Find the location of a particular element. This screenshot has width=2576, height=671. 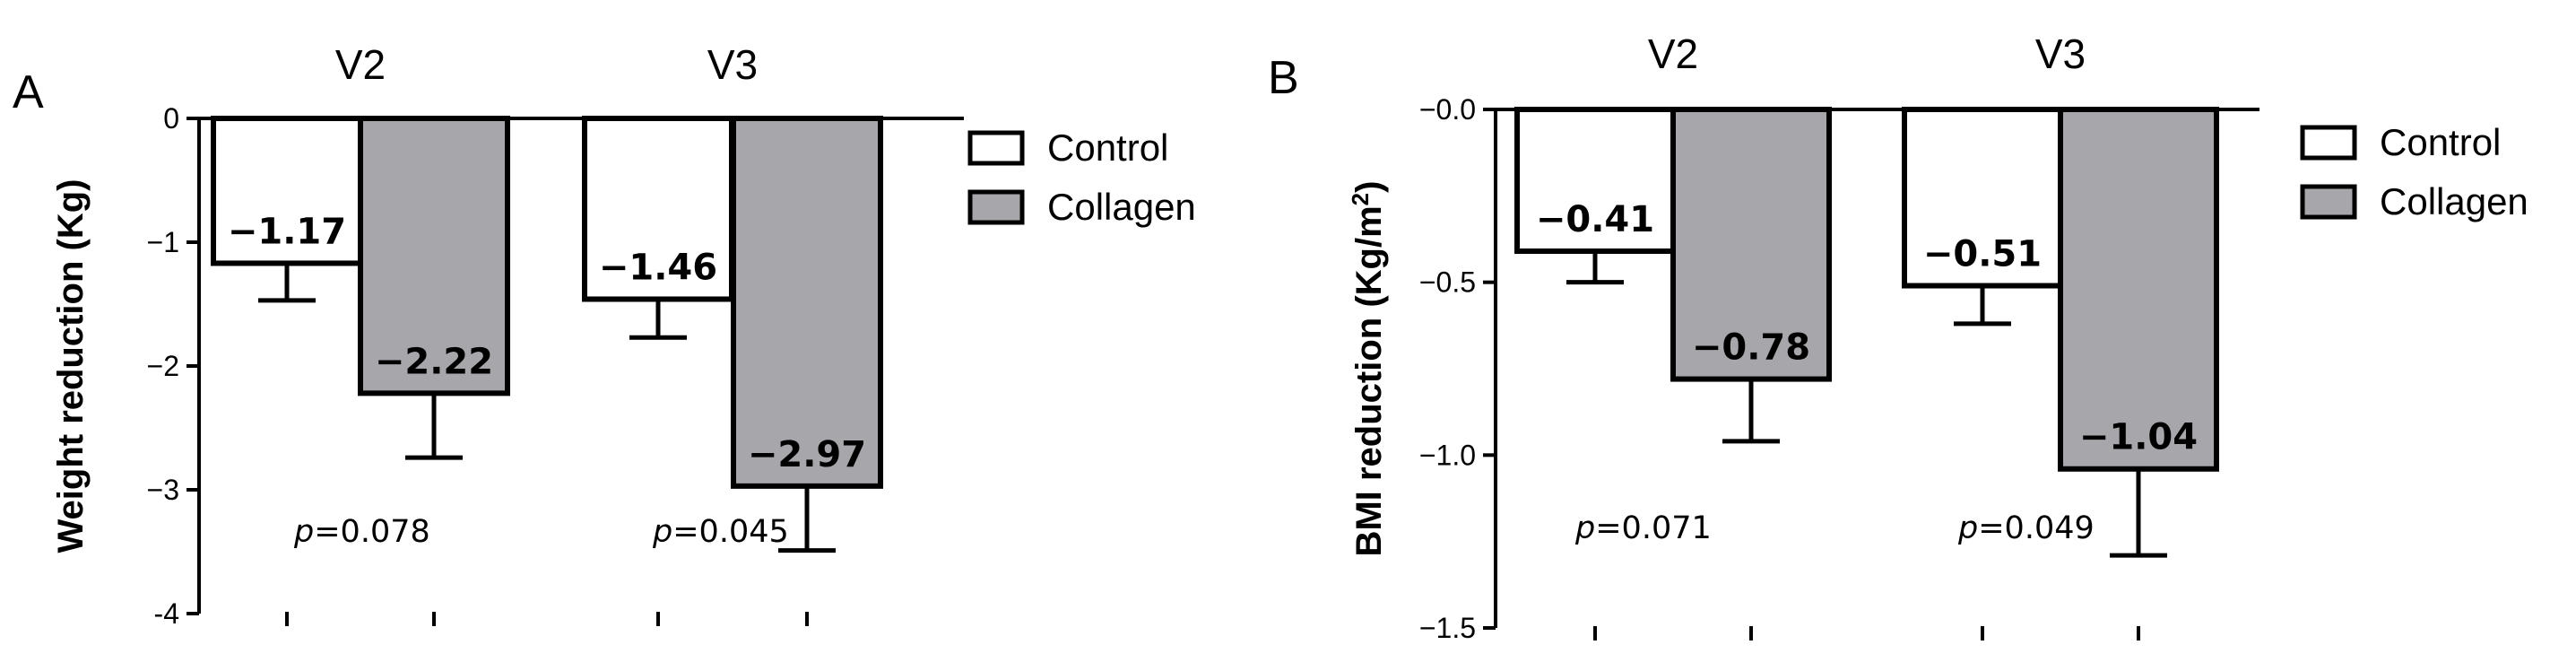

p-value: p=0.078 is located at coordinates (361, 532).